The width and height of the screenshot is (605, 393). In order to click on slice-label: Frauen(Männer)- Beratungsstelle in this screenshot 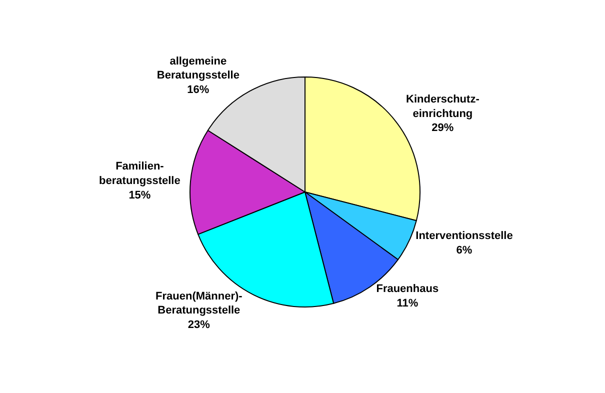, I will do `click(199, 303)`.